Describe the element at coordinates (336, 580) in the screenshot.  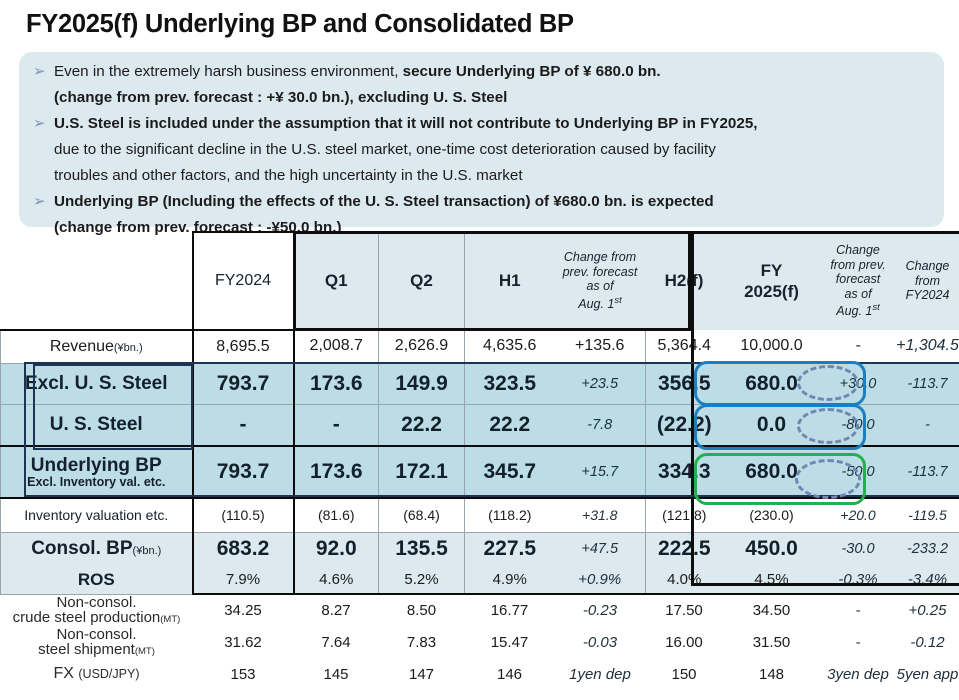
I see `cell-ros-q1: 4.6%` at that location.